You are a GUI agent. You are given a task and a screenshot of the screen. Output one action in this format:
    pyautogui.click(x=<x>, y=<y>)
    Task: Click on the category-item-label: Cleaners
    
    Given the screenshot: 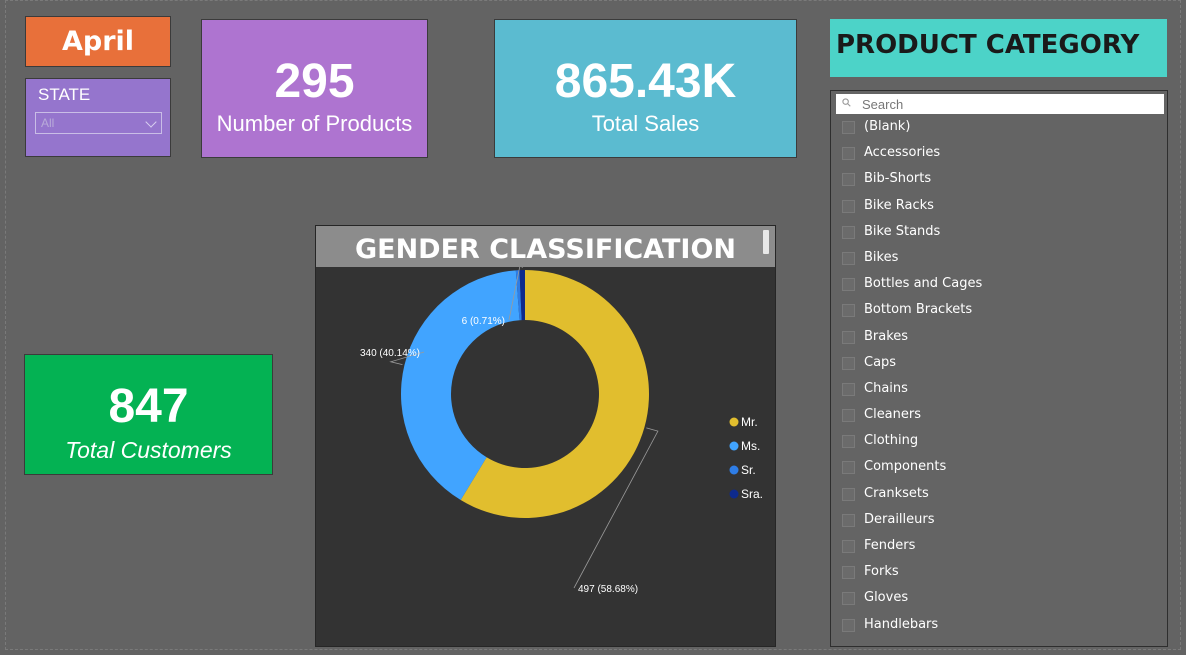 What is the action you would take?
    pyautogui.click(x=893, y=415)
    